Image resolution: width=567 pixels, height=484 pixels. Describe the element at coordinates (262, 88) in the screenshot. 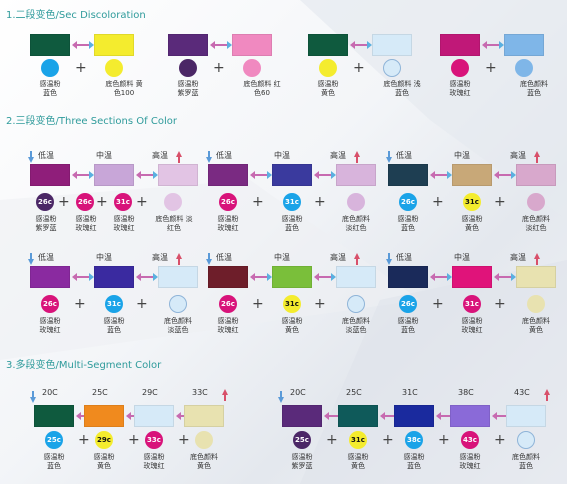

I see `caption-base-pigment: 底色颜料 红 色60` at that location.